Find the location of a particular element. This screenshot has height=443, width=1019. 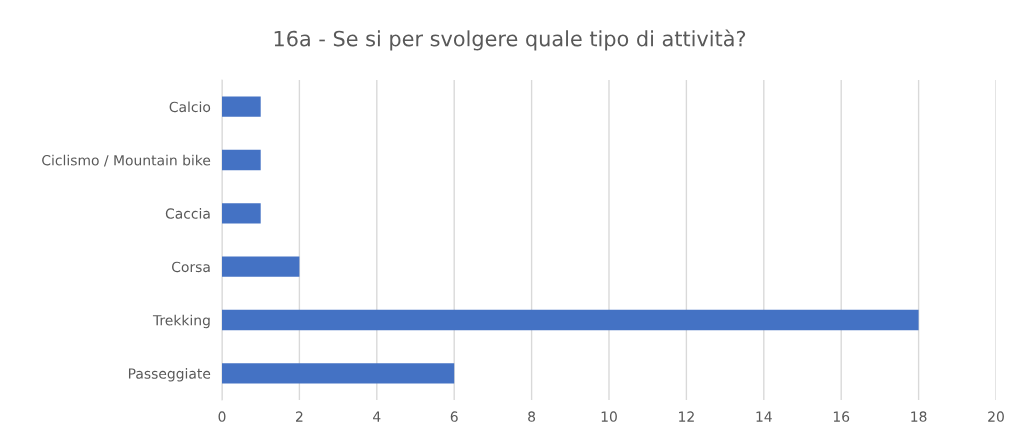

y-tick-label: Trekking is located at coordinates (181, 321).